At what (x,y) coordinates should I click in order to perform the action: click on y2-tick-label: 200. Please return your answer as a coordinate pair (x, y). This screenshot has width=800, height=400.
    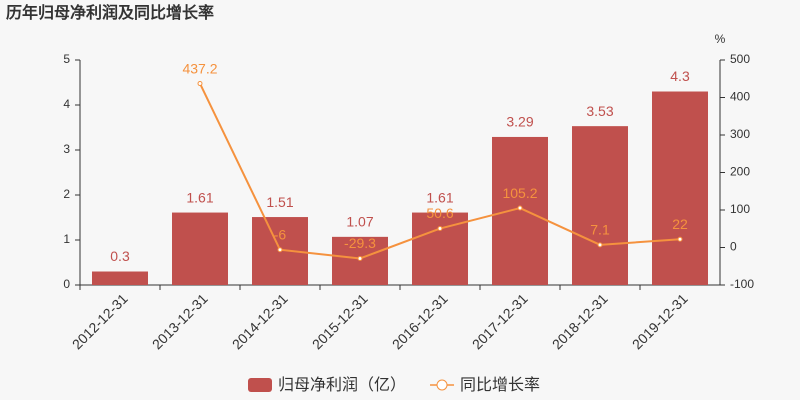
    Looking at the image, I should click on (740, 172).